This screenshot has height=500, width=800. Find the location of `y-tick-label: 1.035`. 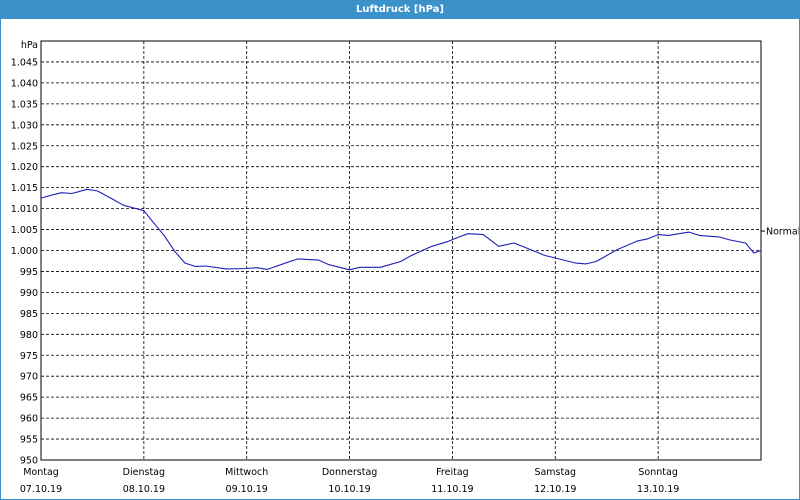

y-tick-label: 1.035 is located at coordinates (24, 104).